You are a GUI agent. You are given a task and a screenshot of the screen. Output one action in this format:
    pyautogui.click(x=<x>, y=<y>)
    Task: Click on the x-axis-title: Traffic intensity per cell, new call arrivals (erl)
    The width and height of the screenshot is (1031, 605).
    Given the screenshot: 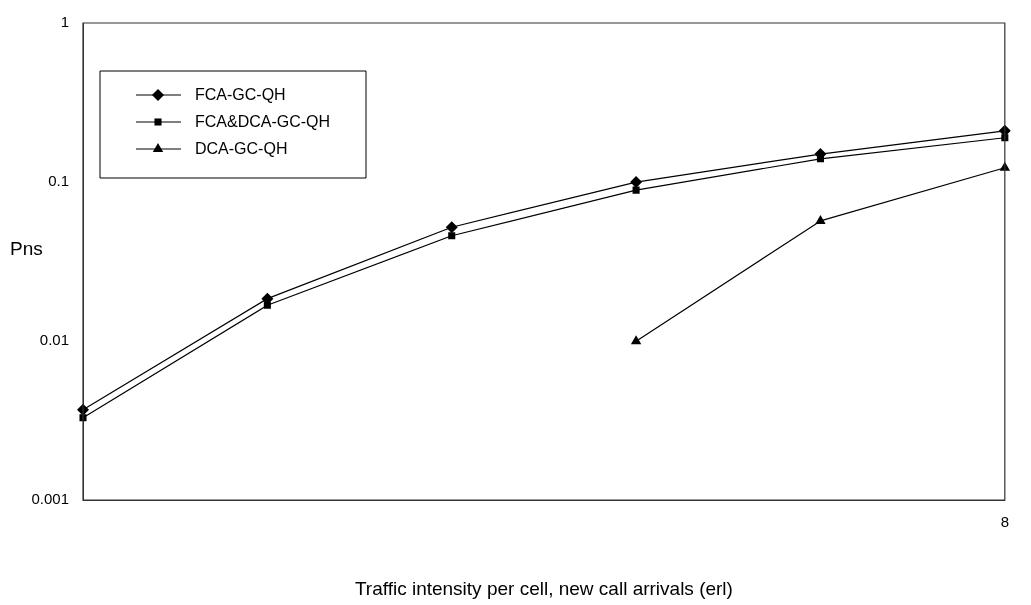 What is the action you would take?
    pyautogui.click(x=543, y=588)
    